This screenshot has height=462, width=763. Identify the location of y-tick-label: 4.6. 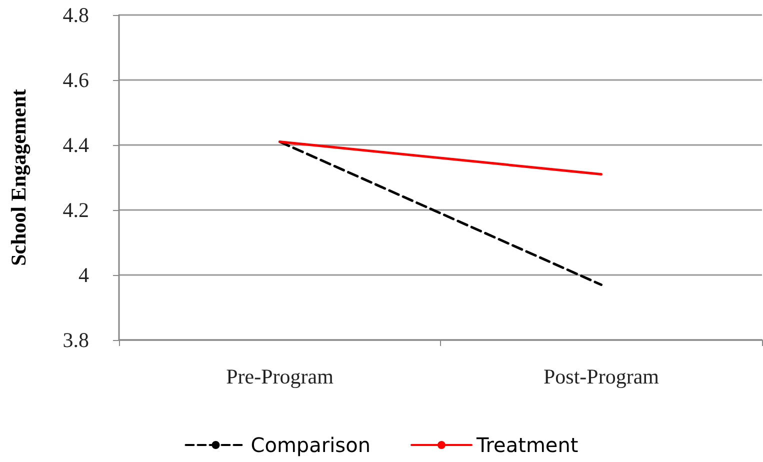
(75, 80).